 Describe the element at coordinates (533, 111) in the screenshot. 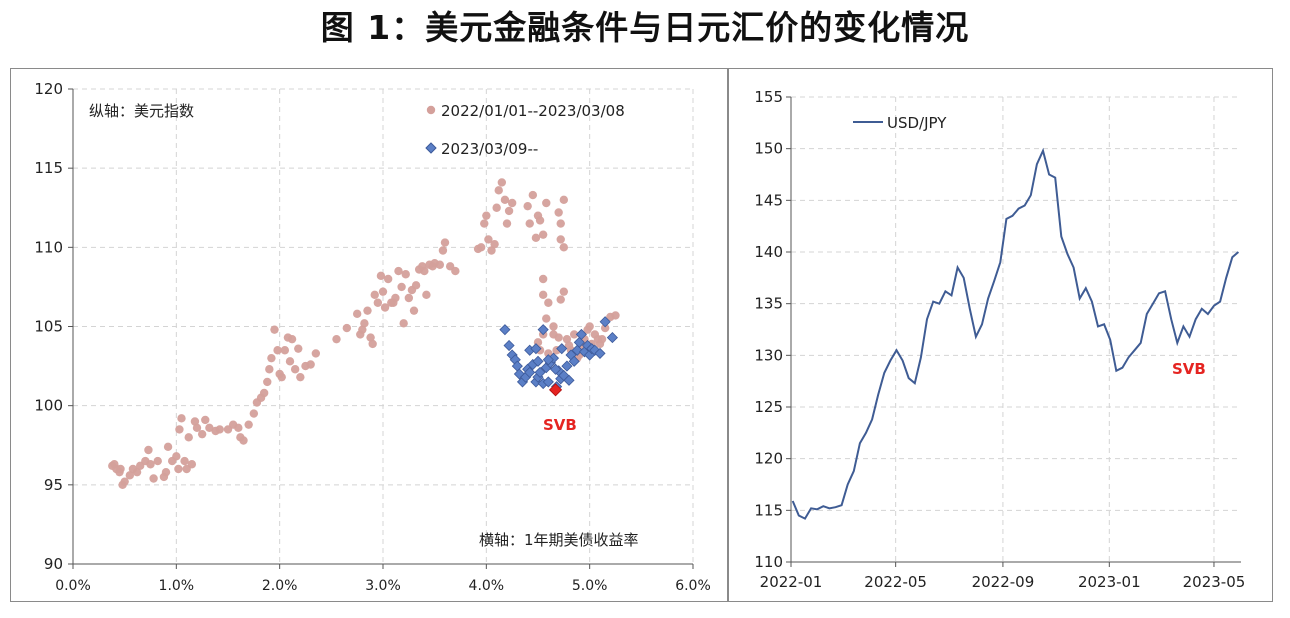

I see `legend-label-pink: 2022/01/01--2023/03/08` at that location.